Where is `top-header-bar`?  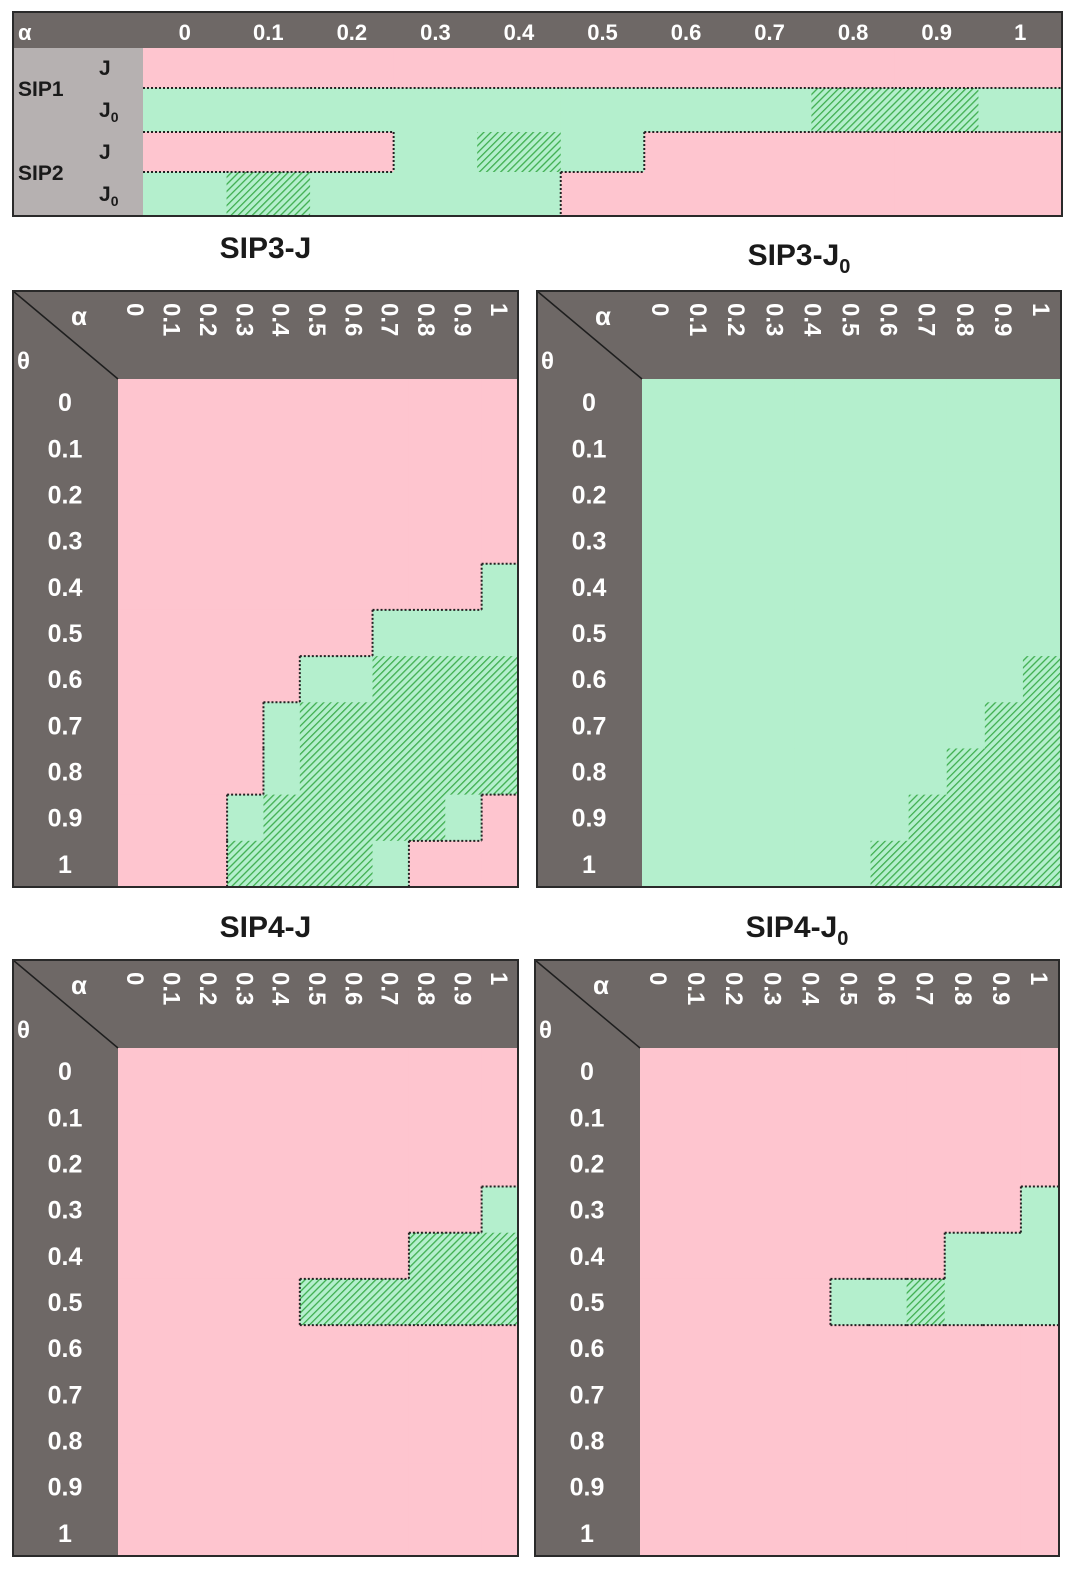
top-header-bar is located at coordinates (537, 30).